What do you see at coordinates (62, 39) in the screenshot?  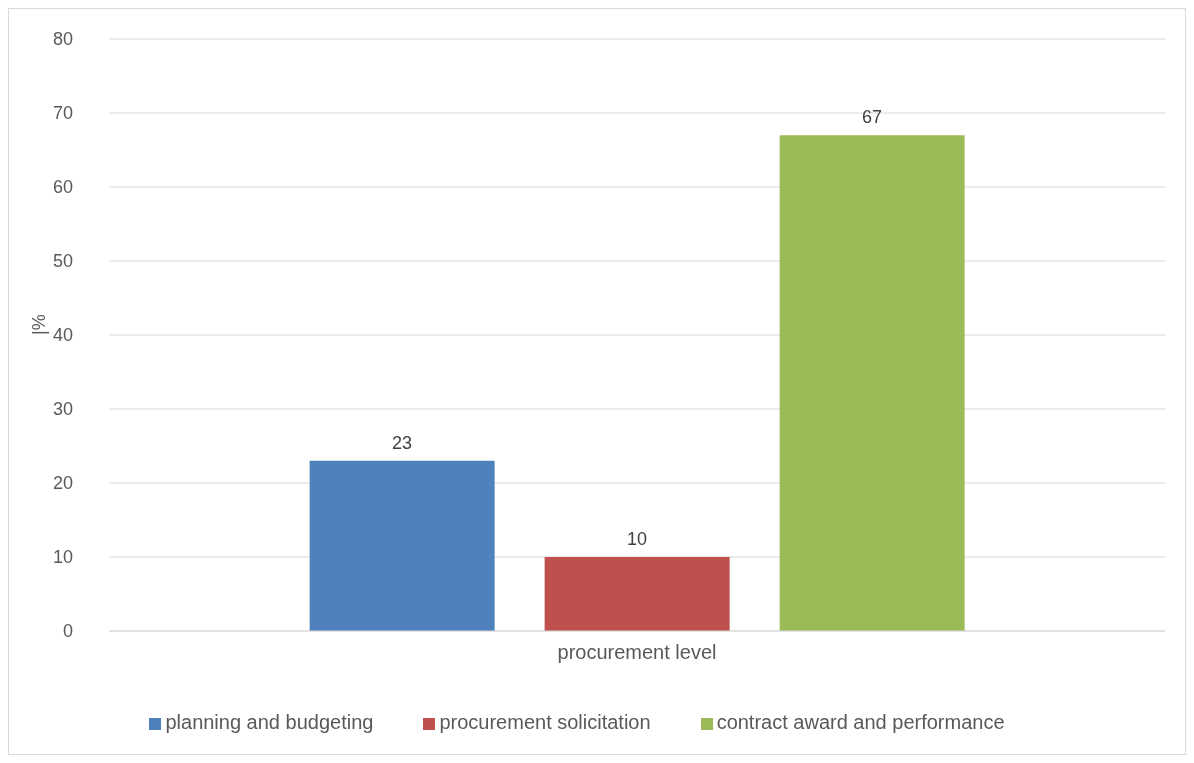 I see `y-tick-label: 80` at bounding box center [62, 39].